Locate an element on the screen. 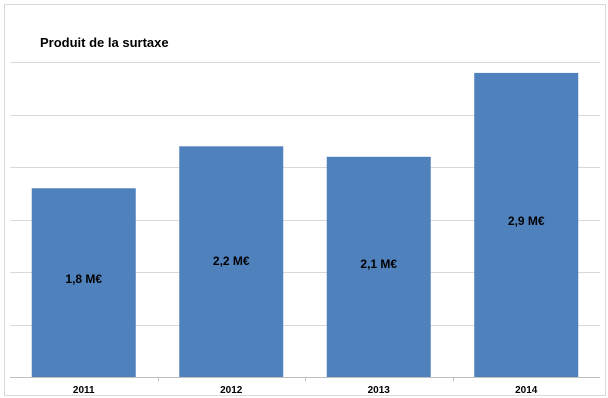 Image resolution: width=608 pixels, height=398 pixels. x-tick-label-2013: 2013 is located at coordinates (379, 390).